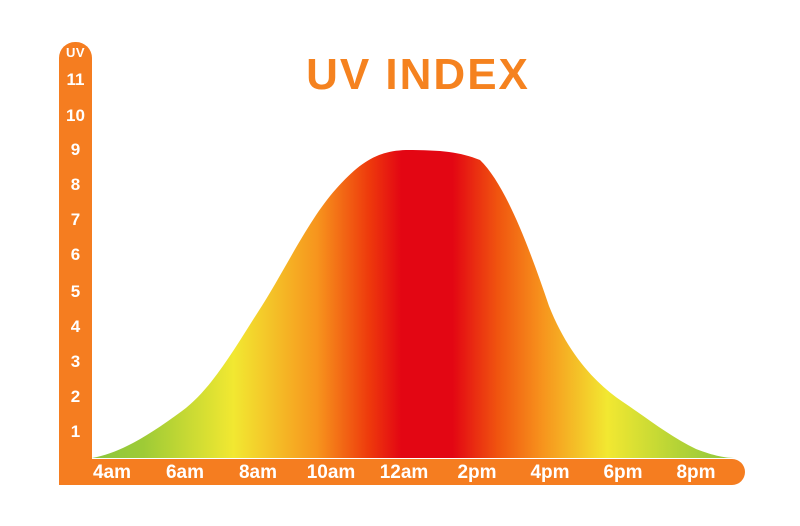 The height and width of the screenshot is (526, 800). Describe the element at coordinates (331, 472) in the screenshot. I see `time-axis-tick-10am: 10am` at that location.